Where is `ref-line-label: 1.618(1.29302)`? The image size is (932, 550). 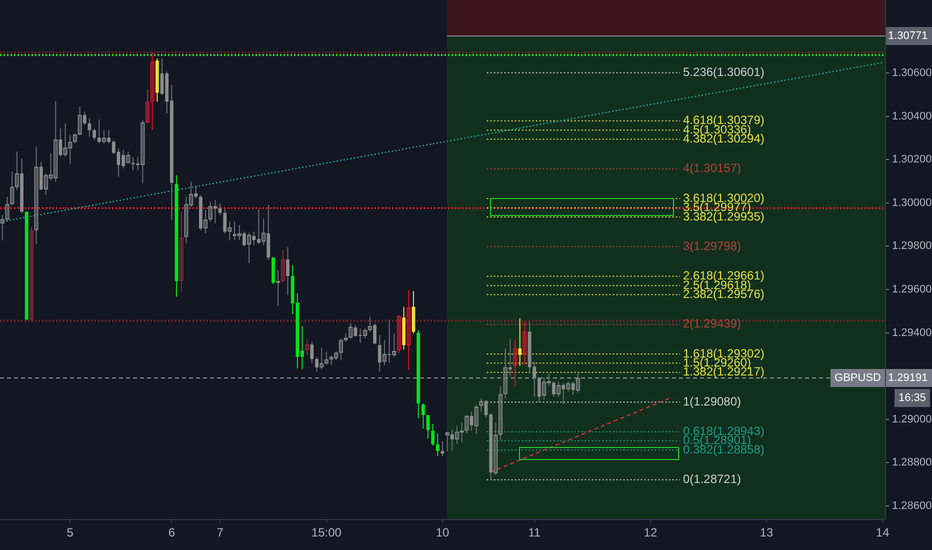 ref-line-label: 1.618(1.29302) is located at coordinates (723, 353).